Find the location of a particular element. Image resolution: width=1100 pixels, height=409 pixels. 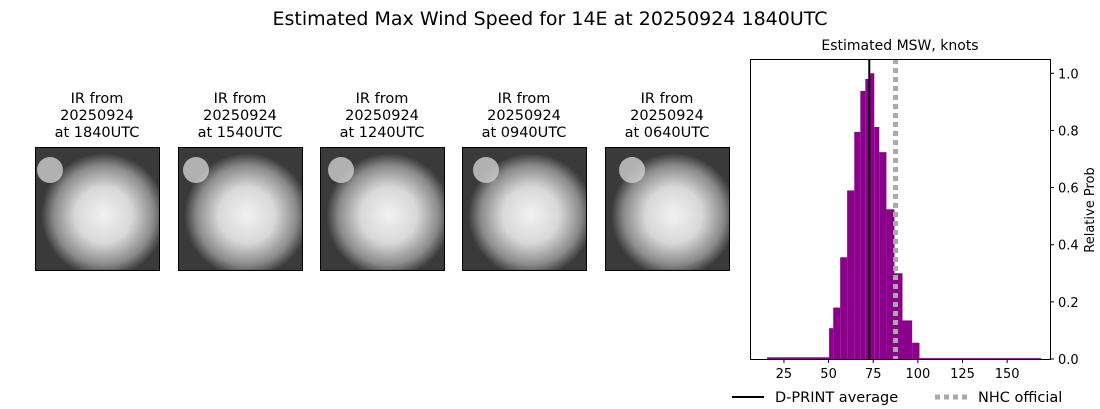

legend-nhc-label: NHC official is located at coordinates (1020, 398).